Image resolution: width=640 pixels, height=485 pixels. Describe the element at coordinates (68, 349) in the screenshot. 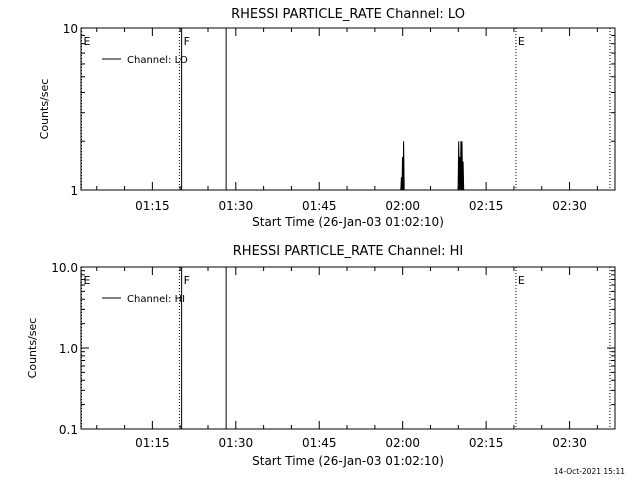

I see `y-tick-label: 1.0` at that location.